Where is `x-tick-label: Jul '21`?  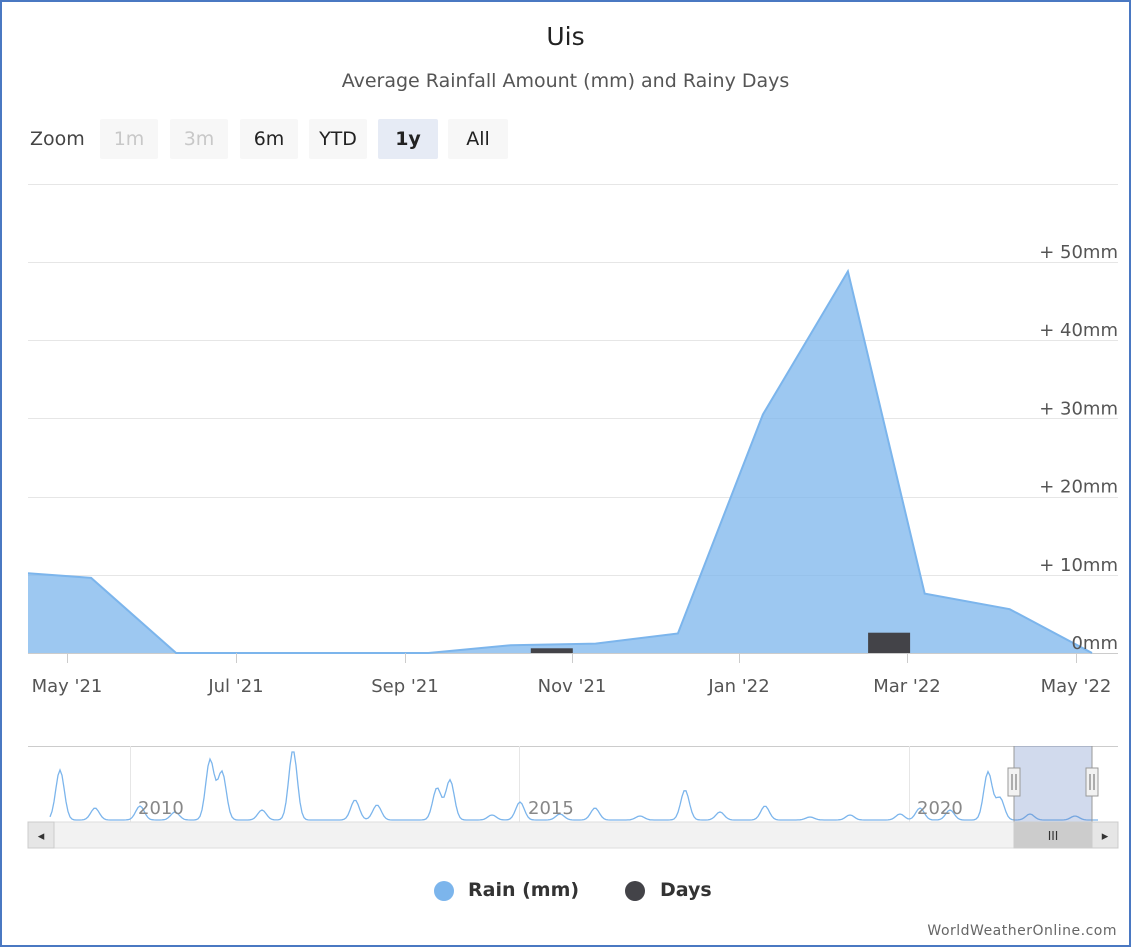 x-tick-label: Jul '21 is located at coordinates (235, 686).